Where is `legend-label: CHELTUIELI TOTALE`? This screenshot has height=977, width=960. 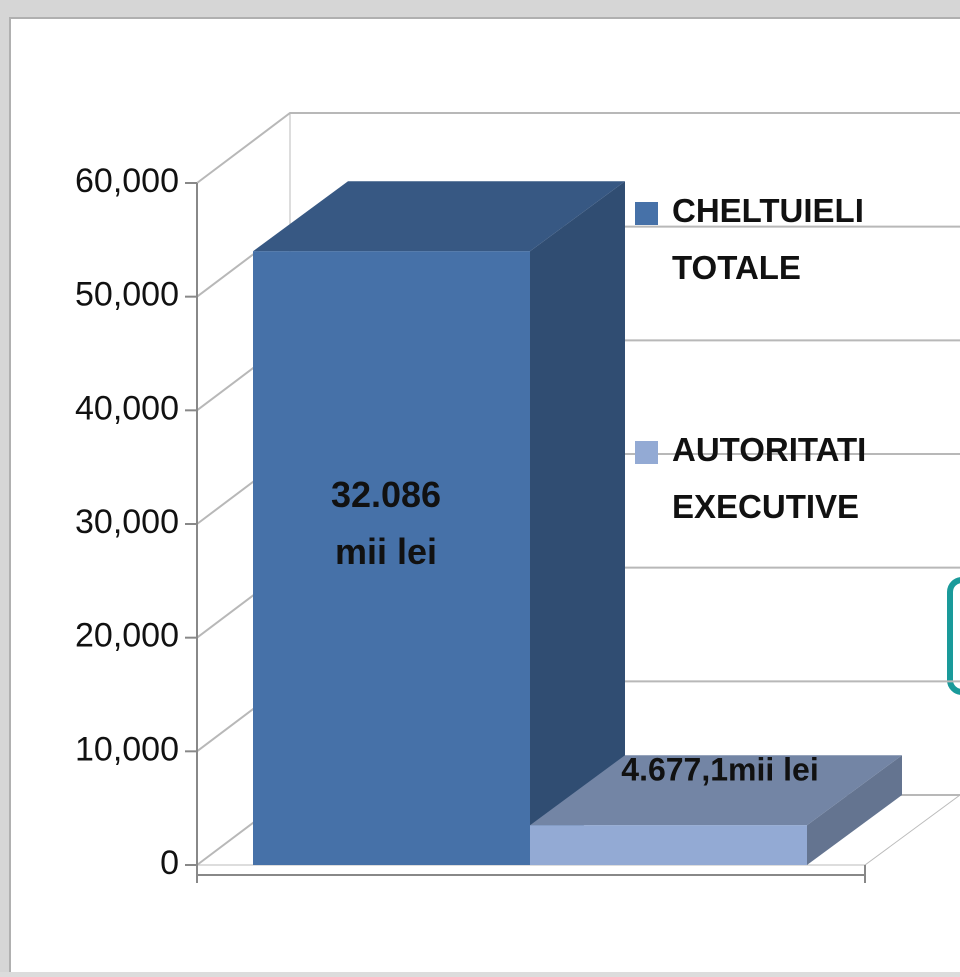
legend-label: CHELTUIELI TOTALE is located at coordinates (768, 239).